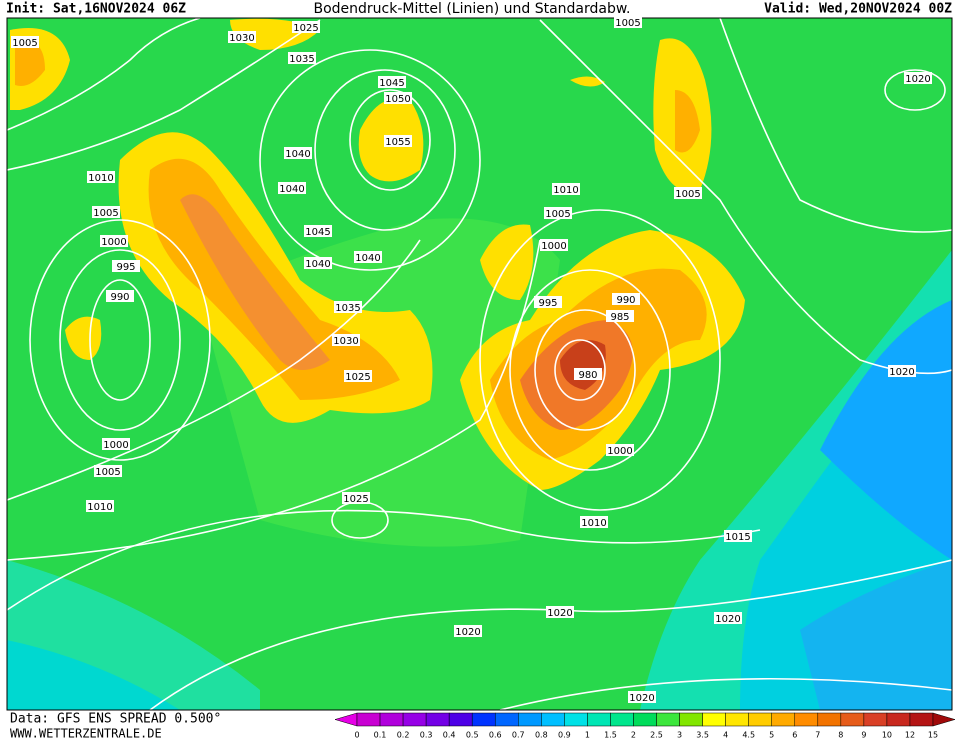  What do you see at coordinates (702, 735) in the screenshot?
I see `colorbar-label: 3.5` at bounding box center [702, 735].